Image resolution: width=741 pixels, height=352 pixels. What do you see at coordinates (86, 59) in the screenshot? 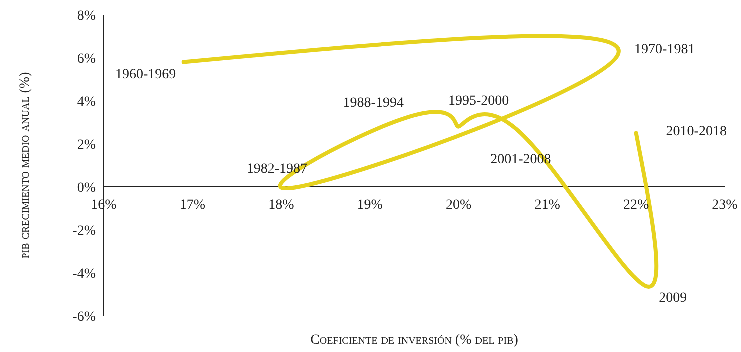
I see `y-tick-label: 6%` at bounding box center [86, 59].